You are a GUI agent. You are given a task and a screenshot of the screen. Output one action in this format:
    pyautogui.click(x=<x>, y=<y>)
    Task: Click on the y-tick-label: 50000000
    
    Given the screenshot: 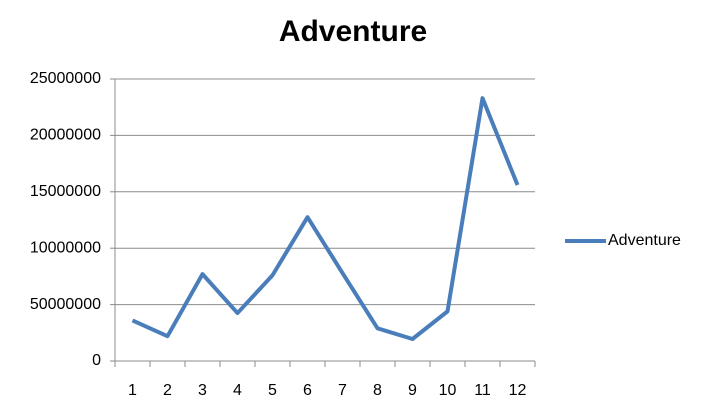 What is the action you would take?
    pyautogui.click(x=65, y=304)
    